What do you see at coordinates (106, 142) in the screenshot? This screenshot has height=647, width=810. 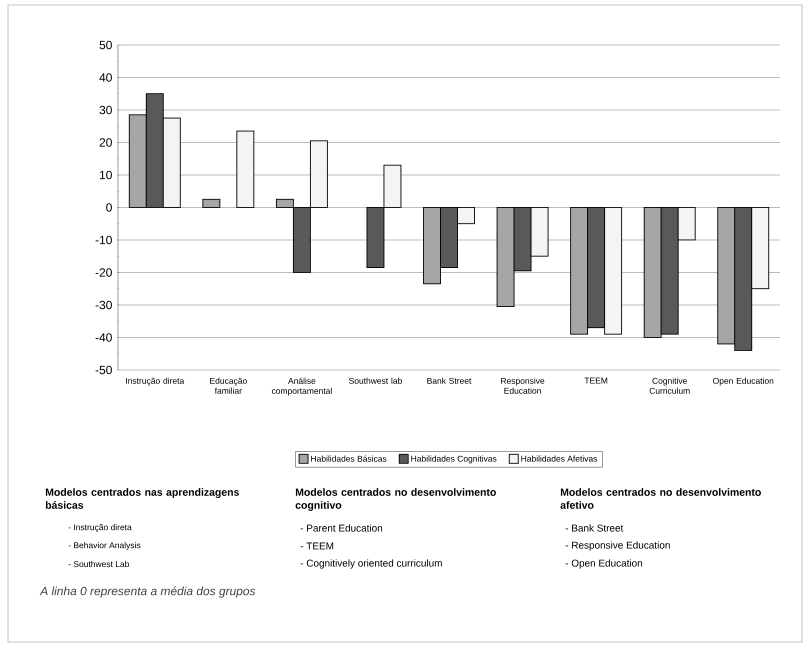 I see `y-tick-label: 20` at bounding box center [106, 142].